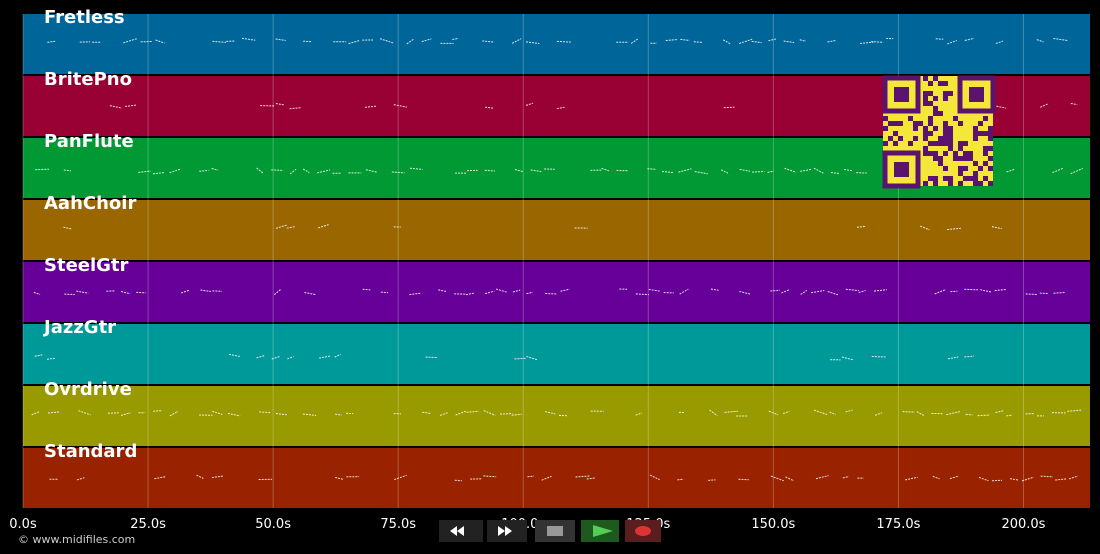 The image size is (1100, 554). I want to click on stop-icon, so click(555, 531).